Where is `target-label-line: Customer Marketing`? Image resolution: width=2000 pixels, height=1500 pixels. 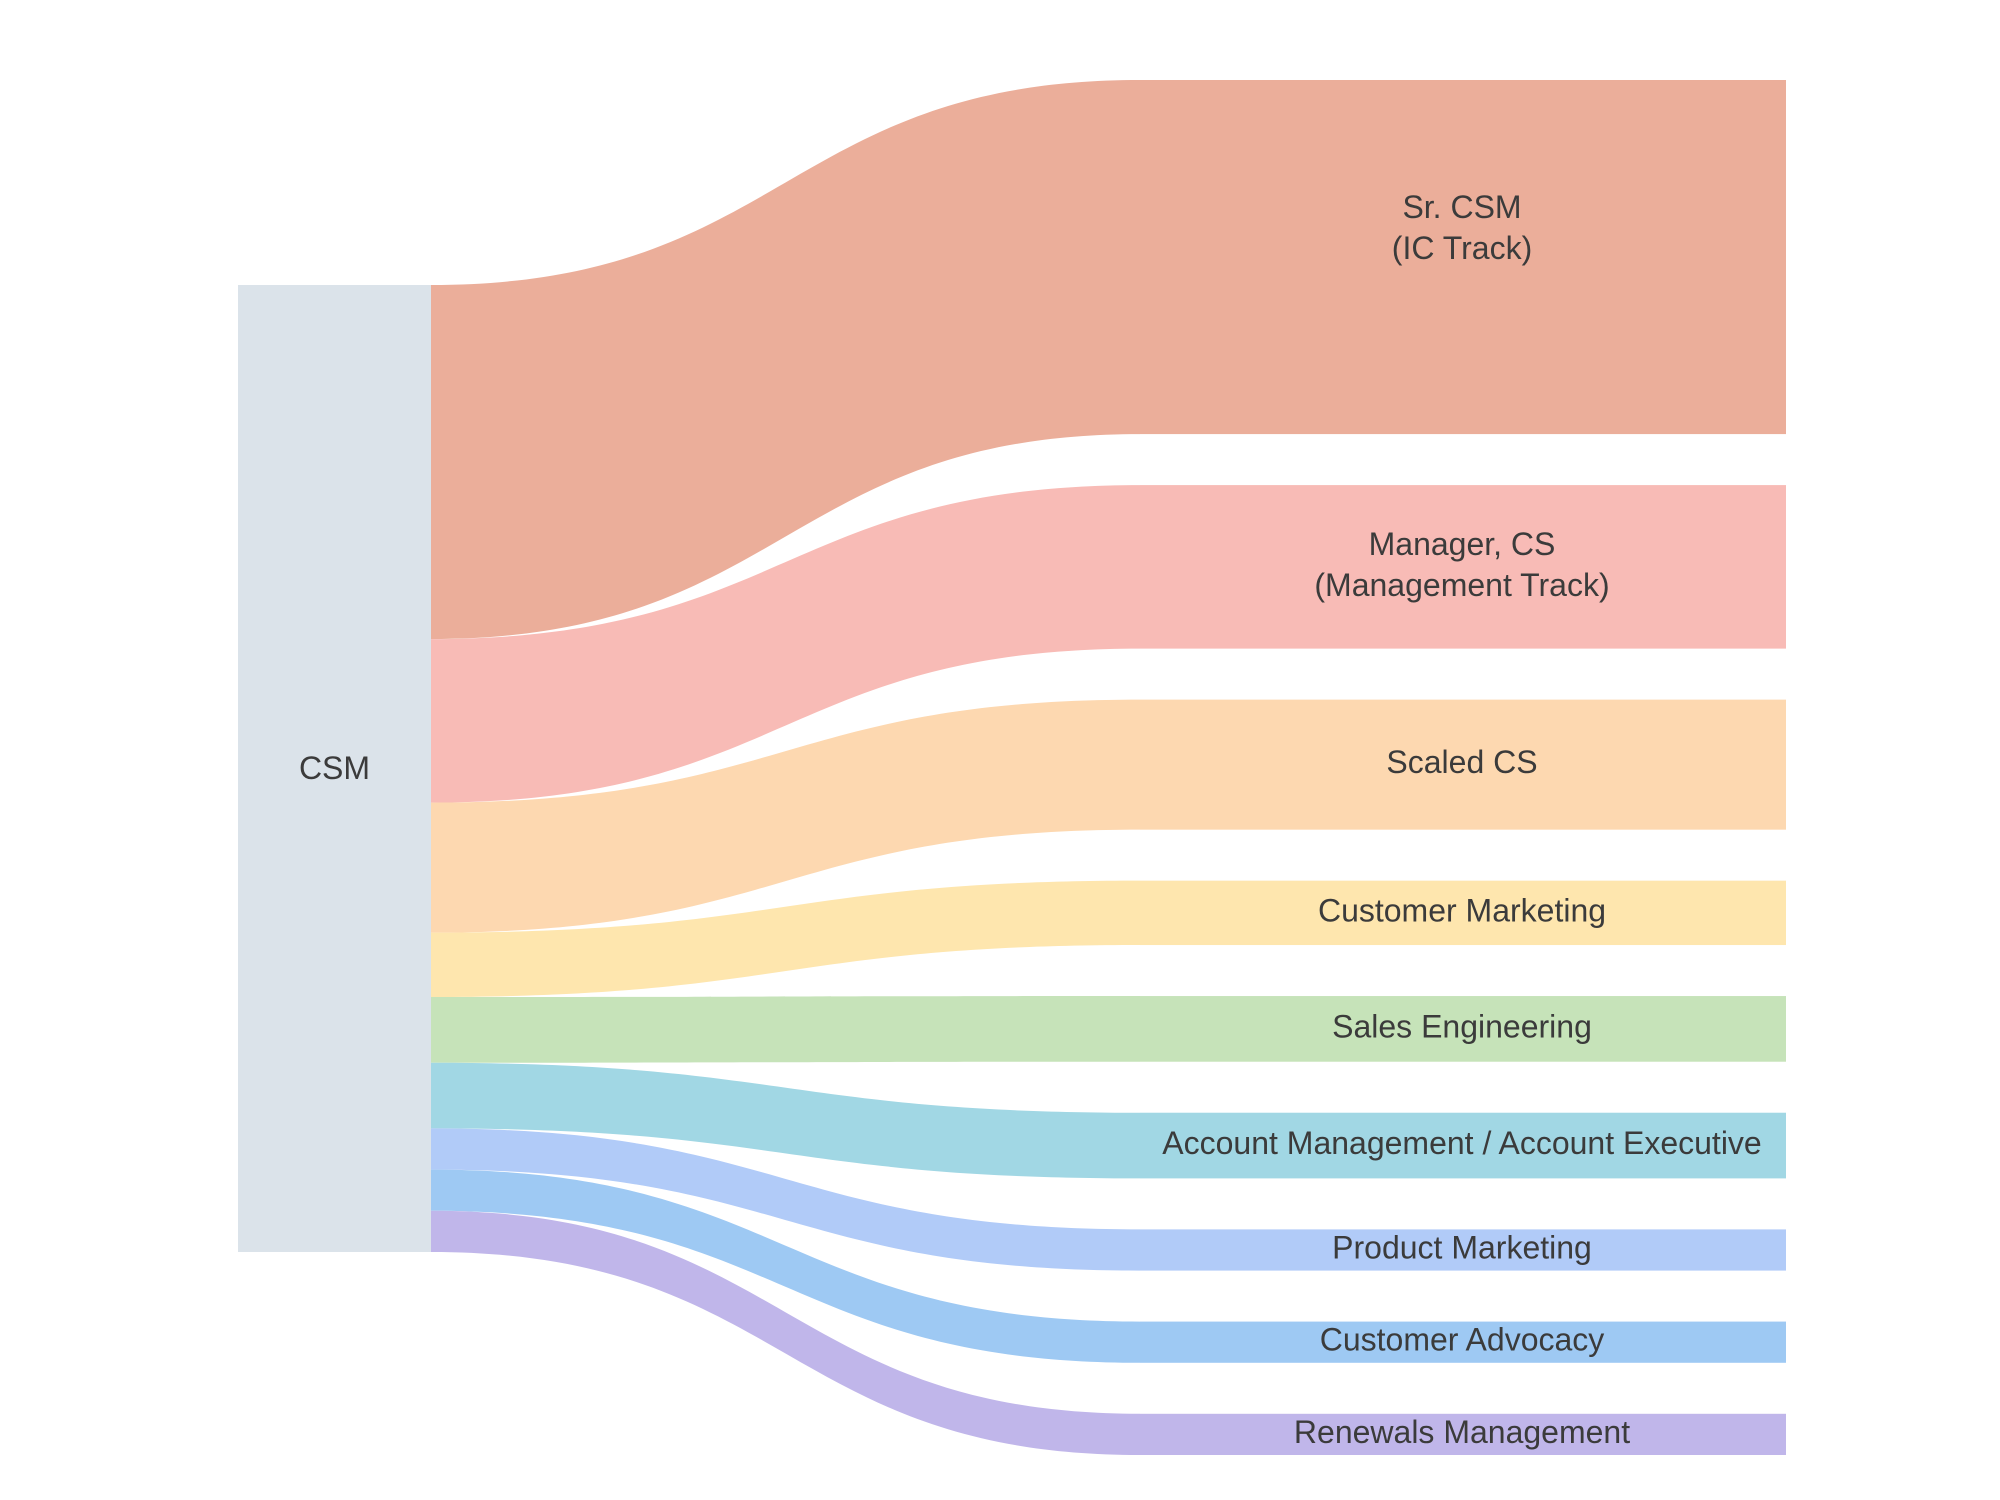 target-label-line: Customer Marketing is located at coordinates (1462, 910).